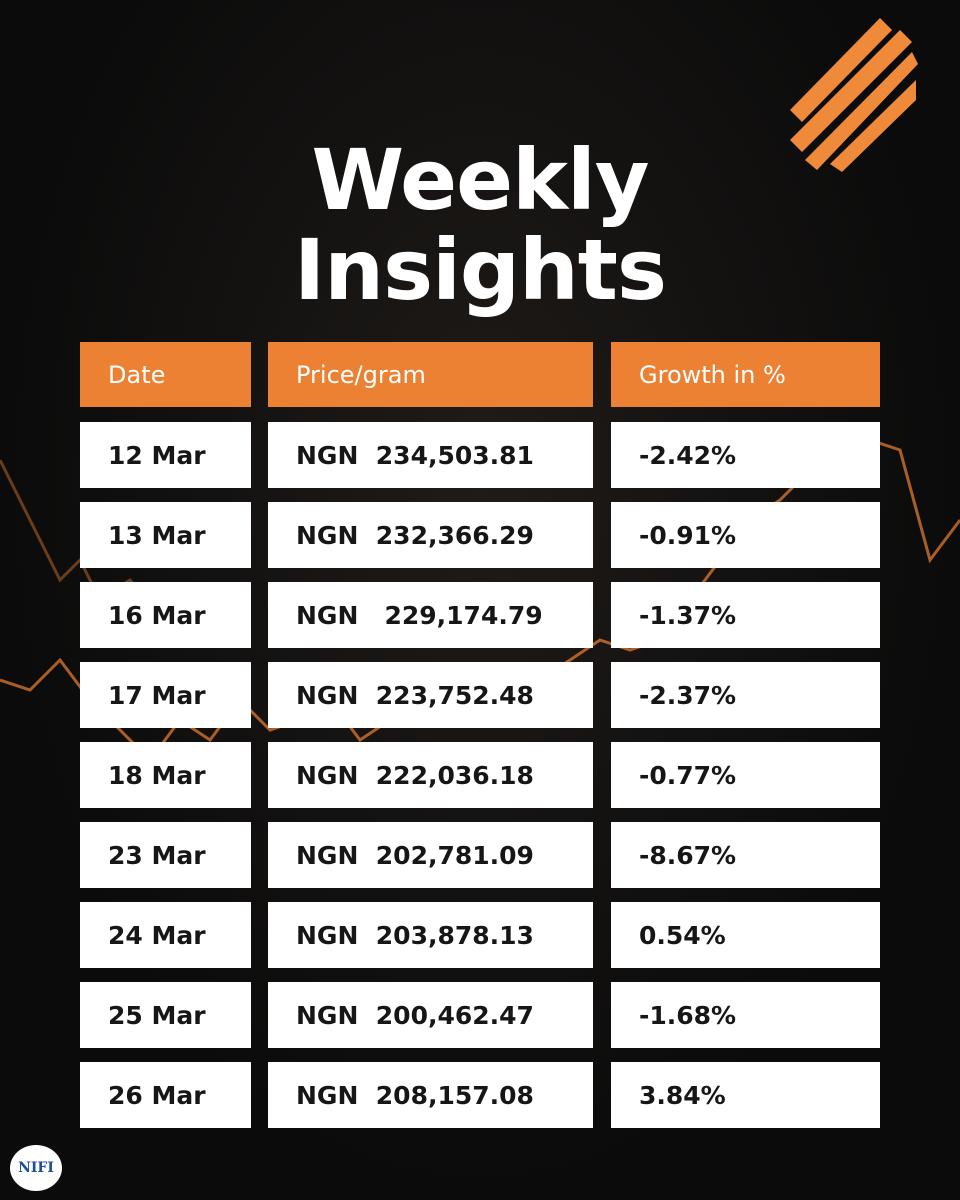 The image size is (960, 1200). Describe the element at coordinates (165, 374) in the screenshot. I see `header-cell: Date` at that location.